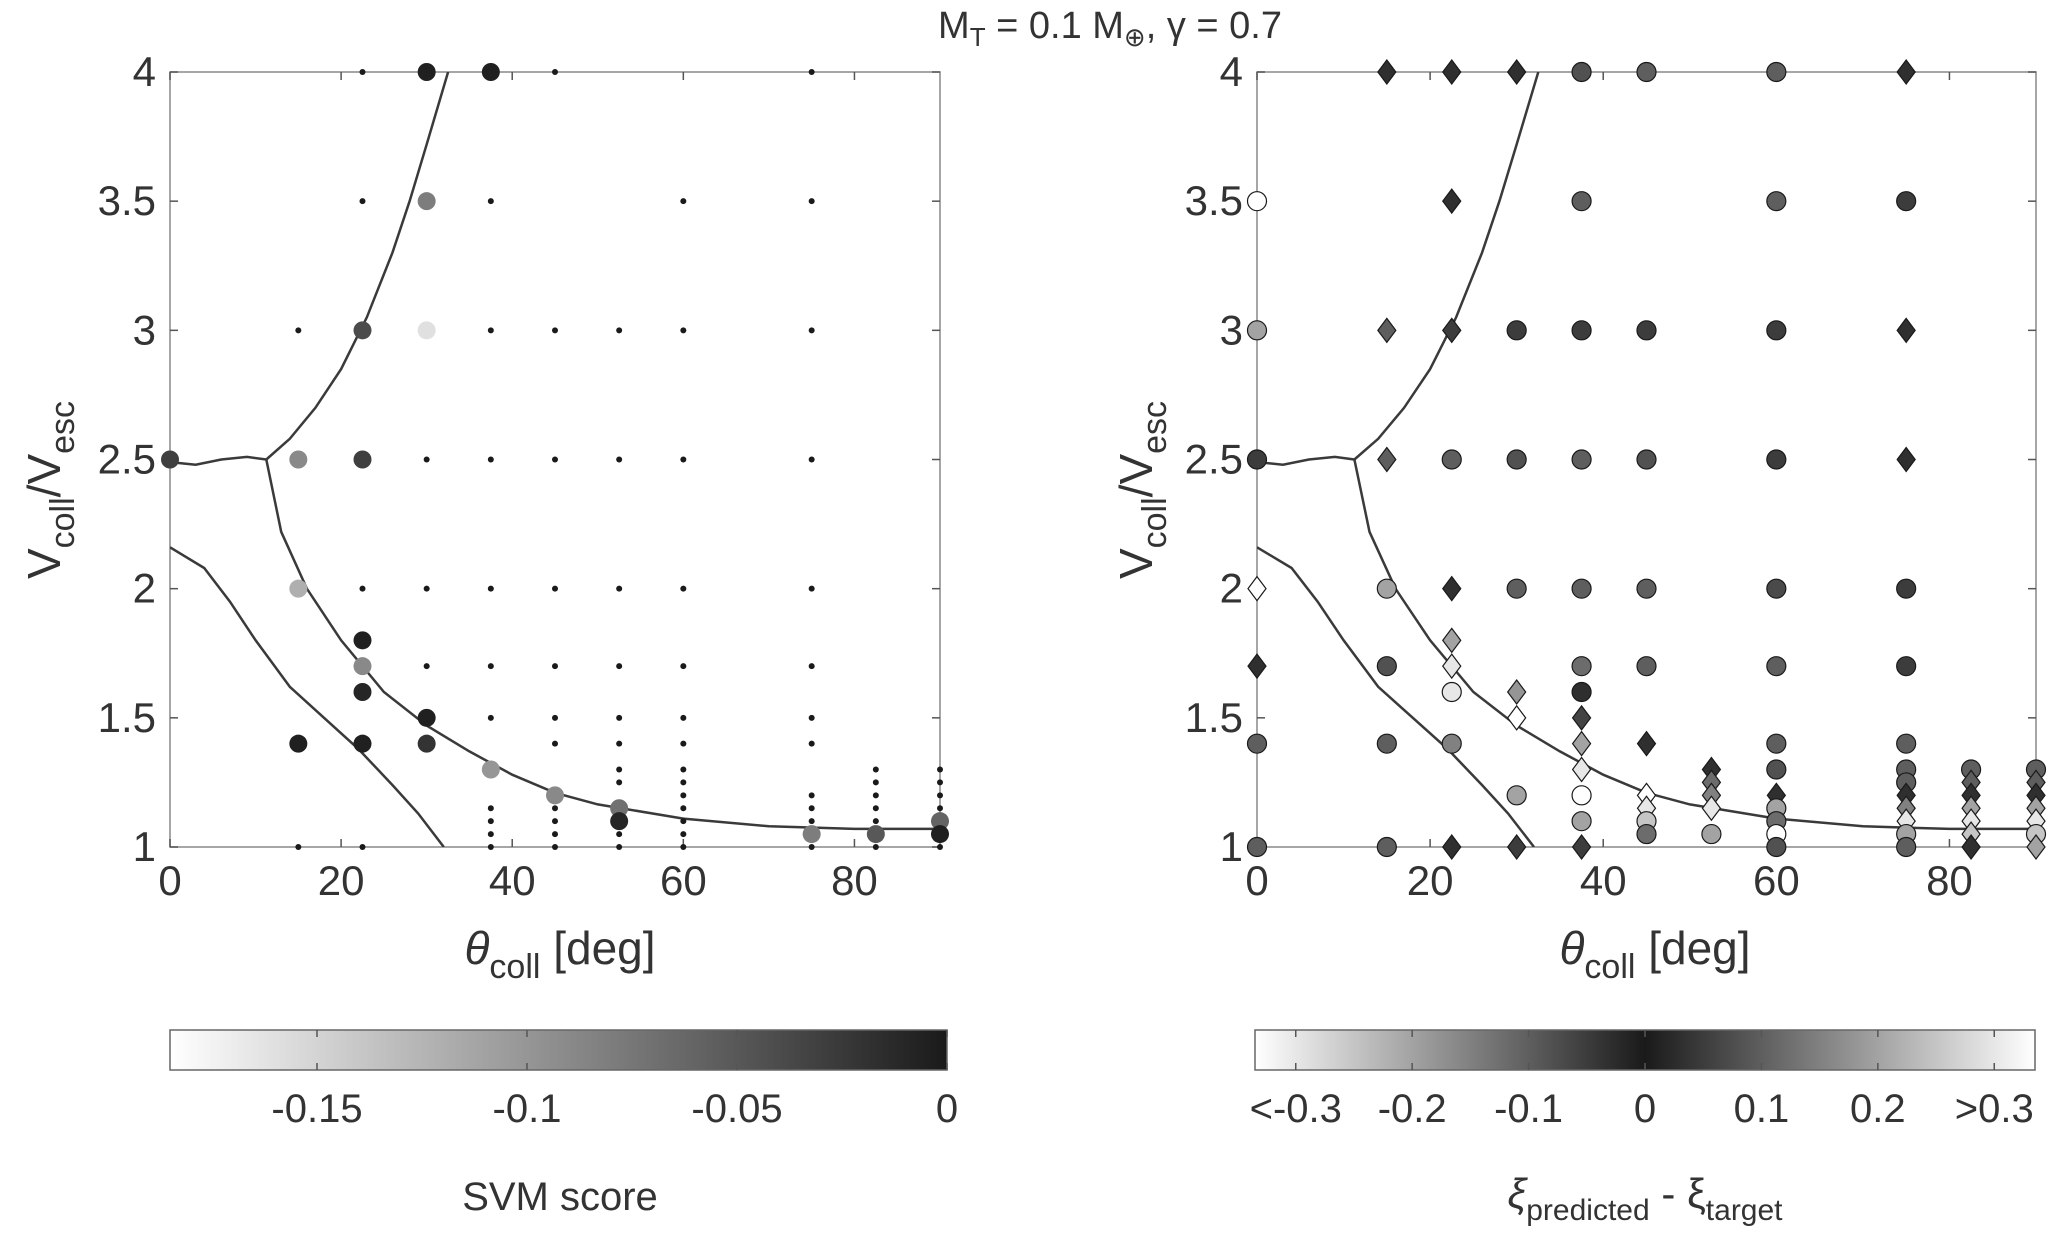 The height and width of the screenshot is (1236, 2050). I want to click on xi-colorbar-tick-label: -0.1, so click(1528, 1109).